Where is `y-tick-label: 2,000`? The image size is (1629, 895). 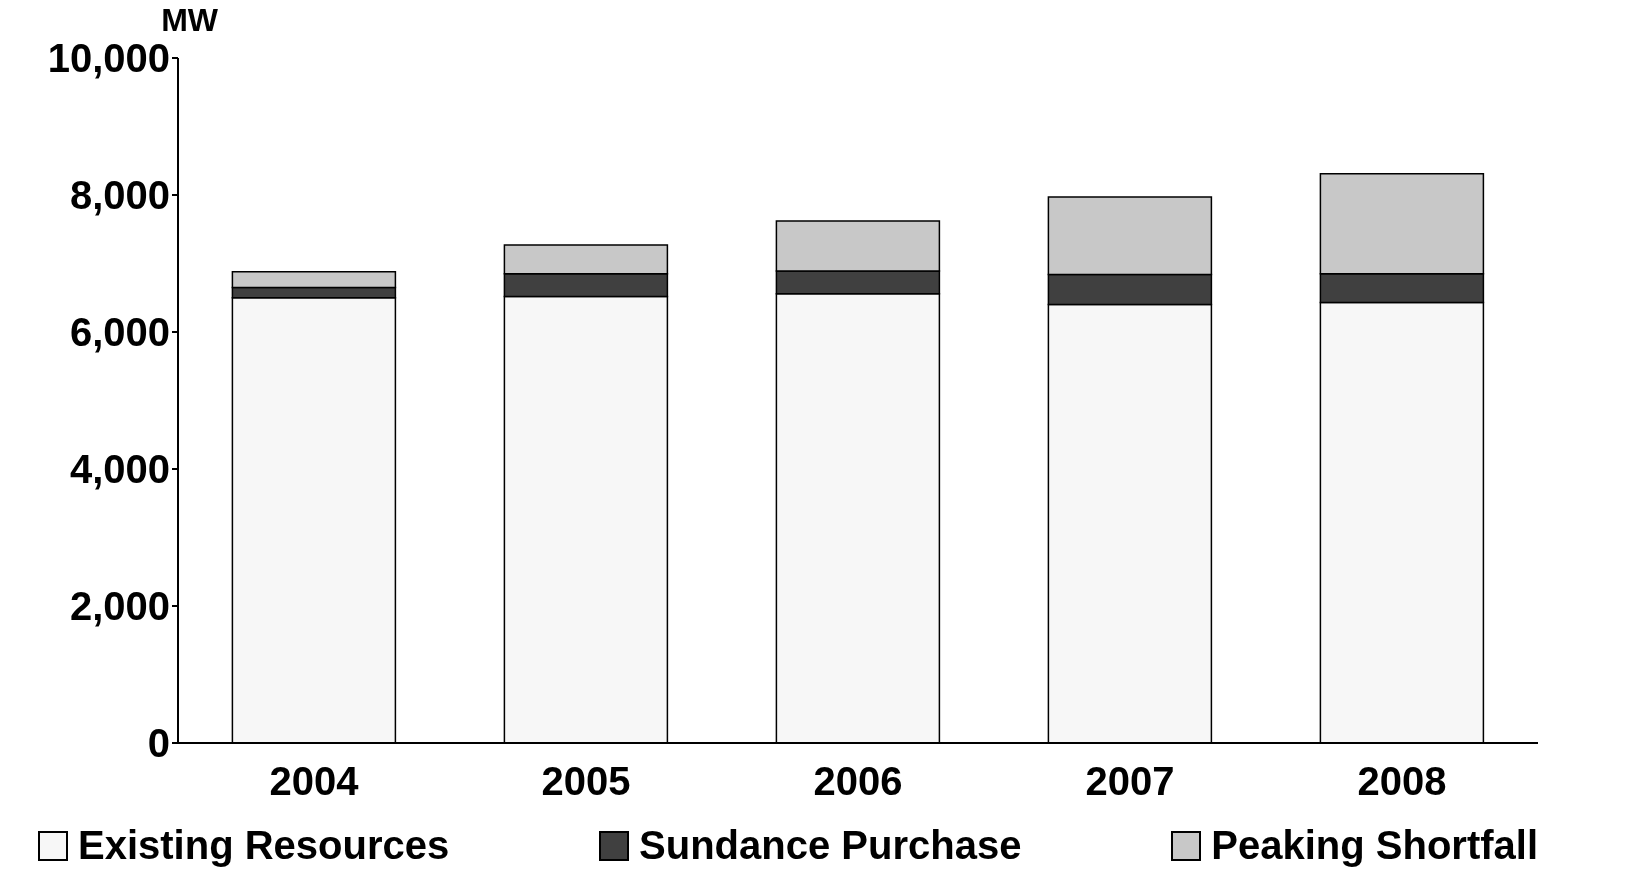 y-tick-label: 2,000 is located at coordinates (119, 606).